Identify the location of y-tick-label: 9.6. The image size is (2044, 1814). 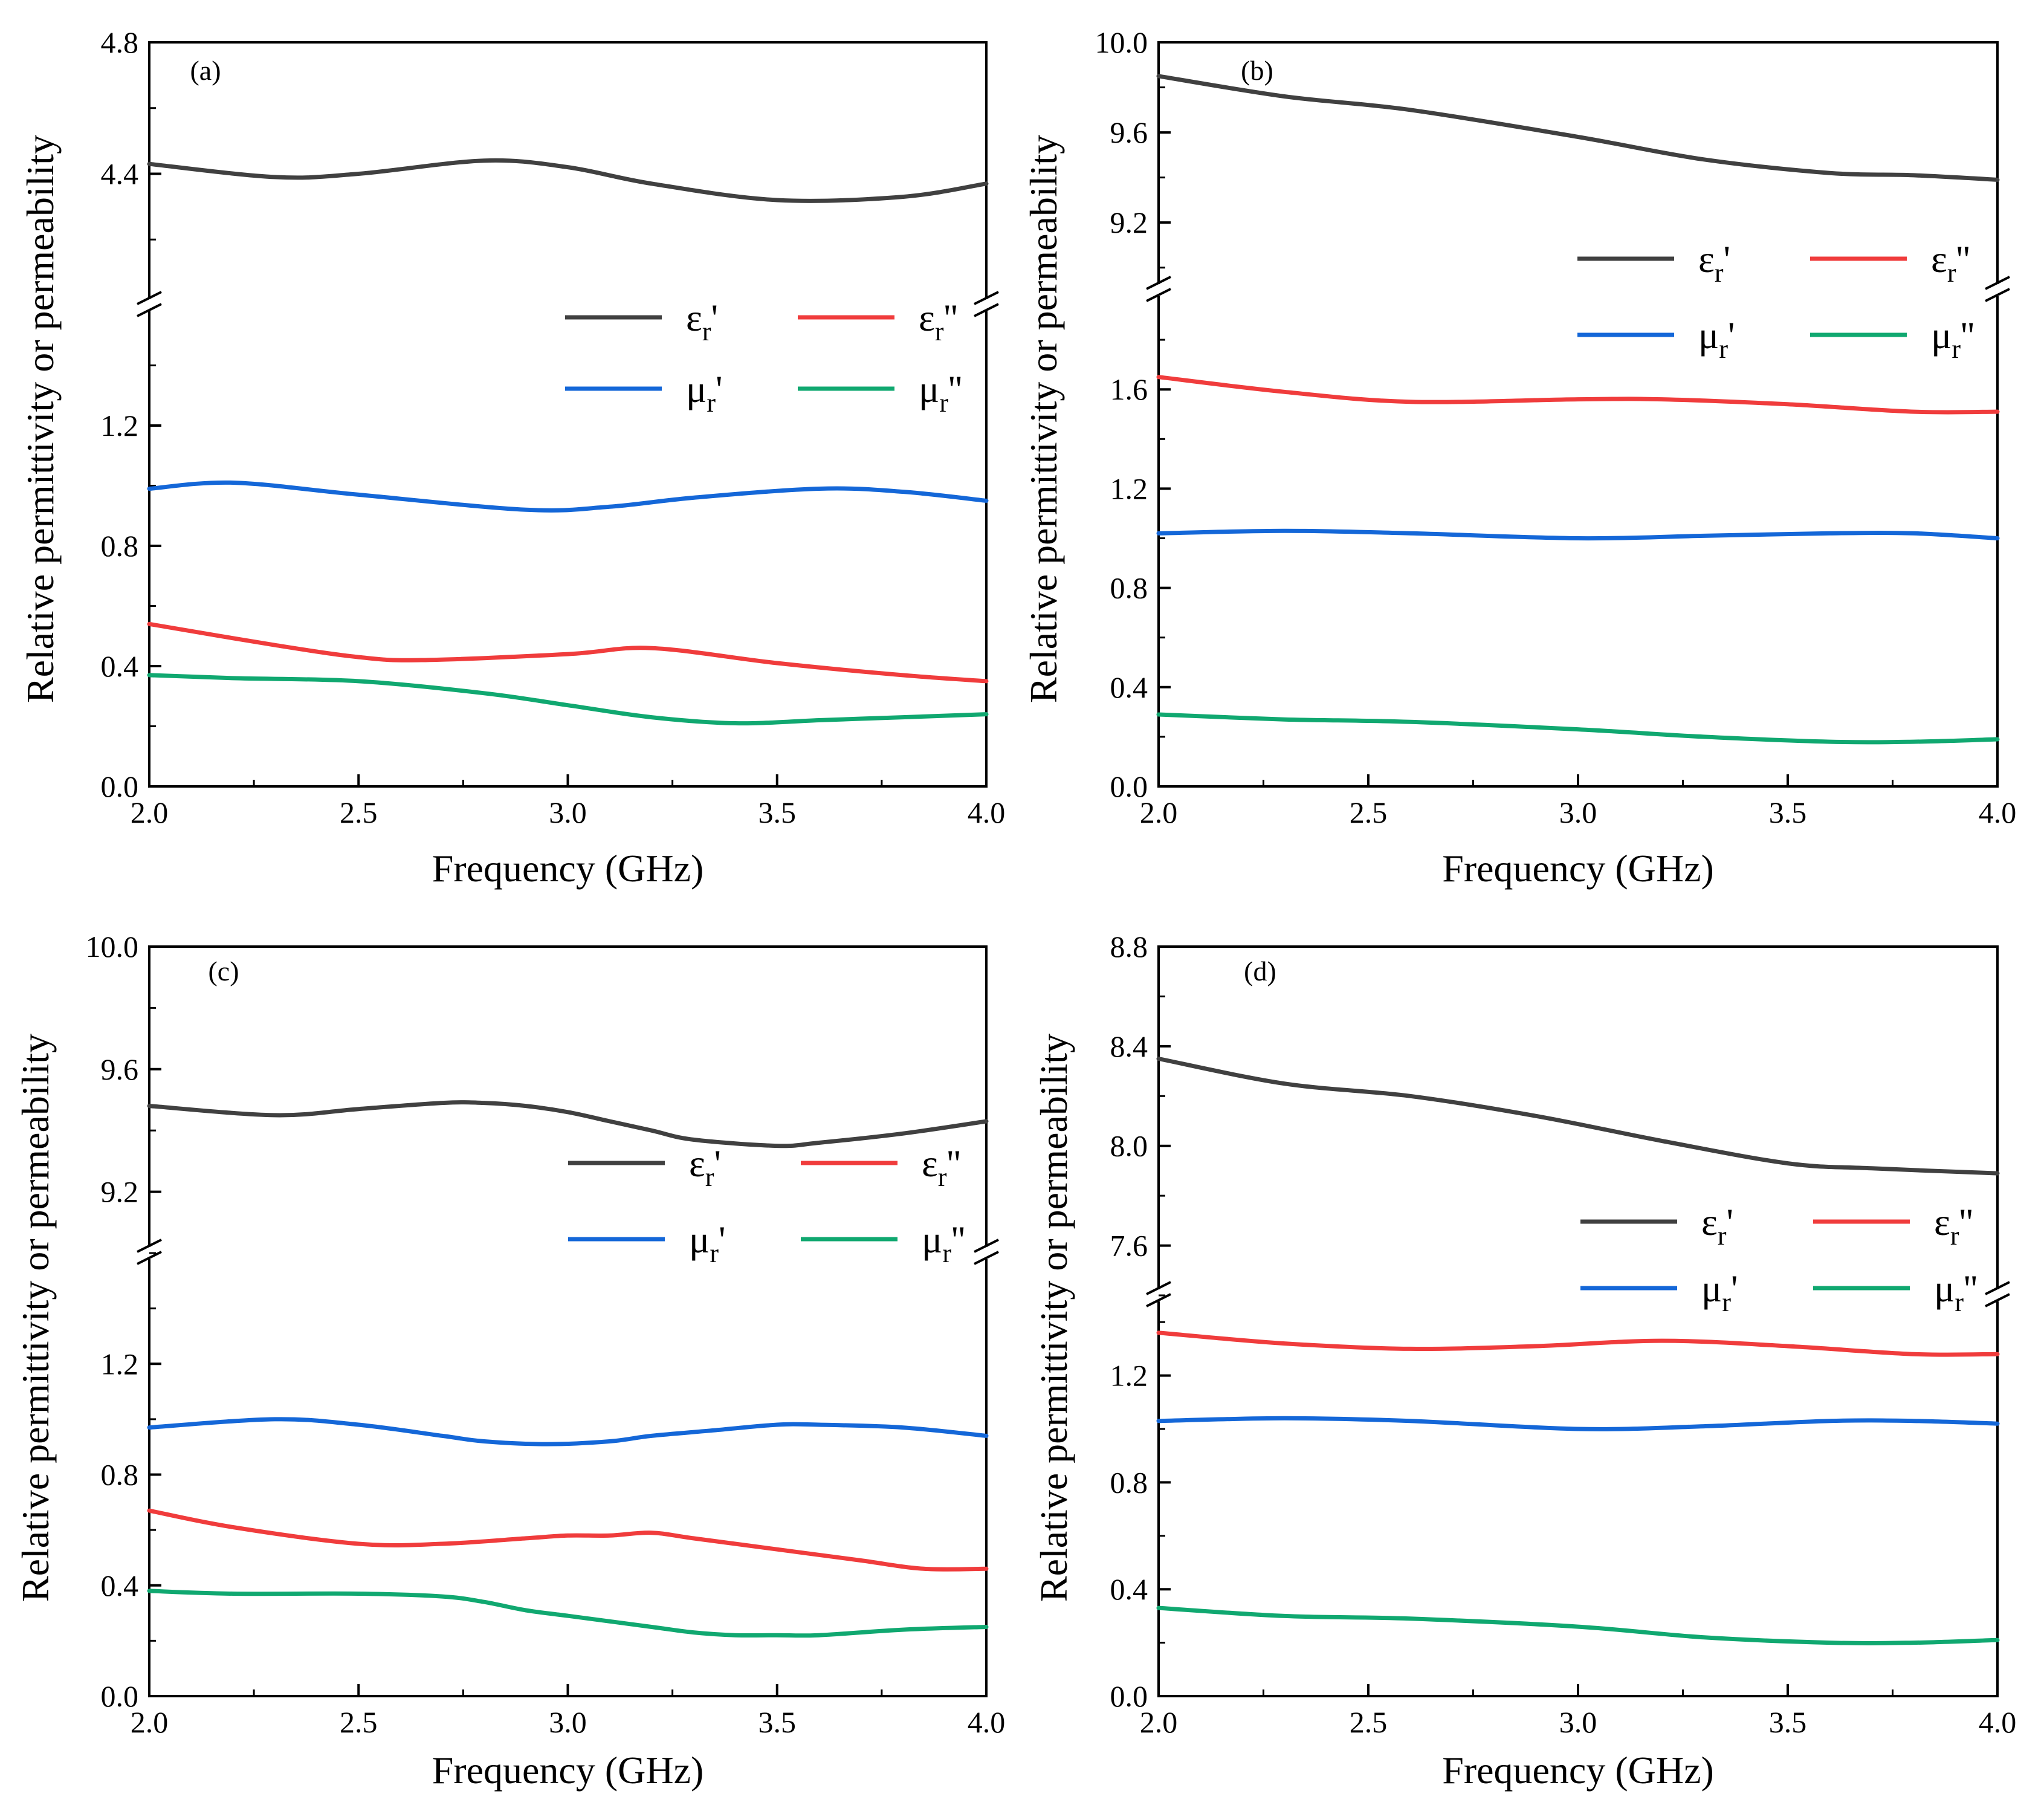
(1129, 132).